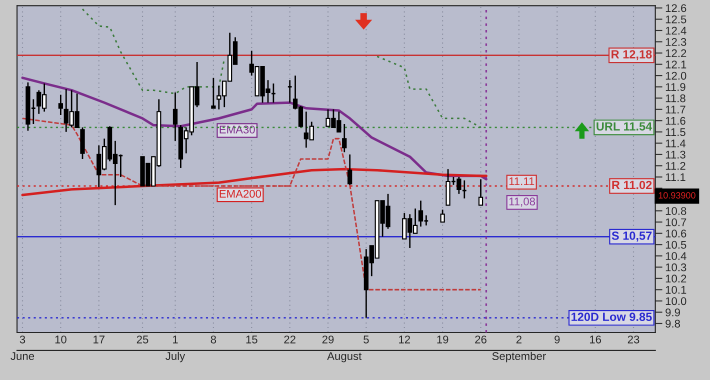 The image size is (710, 380). Describe the element at coordinates (142, 340) in the screenshot. I see `x-tick-label: 25` at that location.